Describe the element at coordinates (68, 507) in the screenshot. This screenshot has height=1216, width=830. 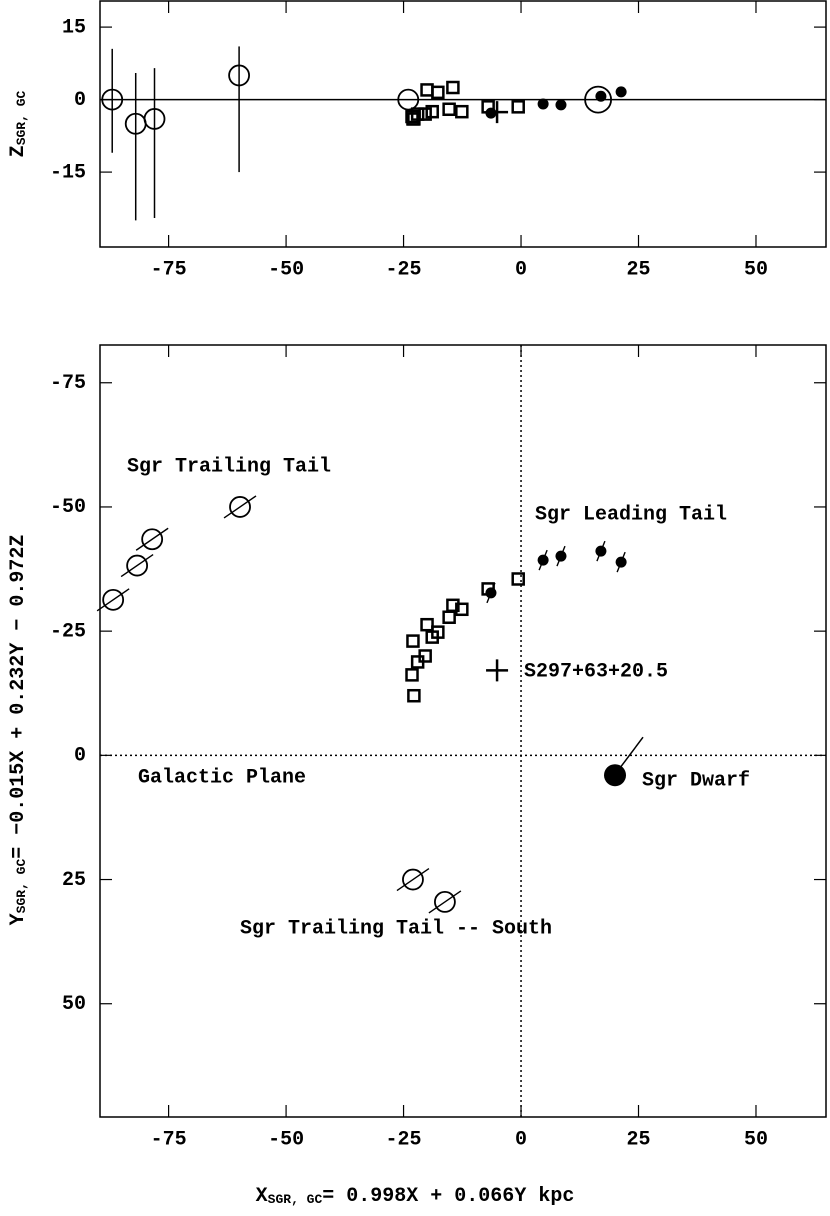
I see `y-tick-label: -50` at that location.